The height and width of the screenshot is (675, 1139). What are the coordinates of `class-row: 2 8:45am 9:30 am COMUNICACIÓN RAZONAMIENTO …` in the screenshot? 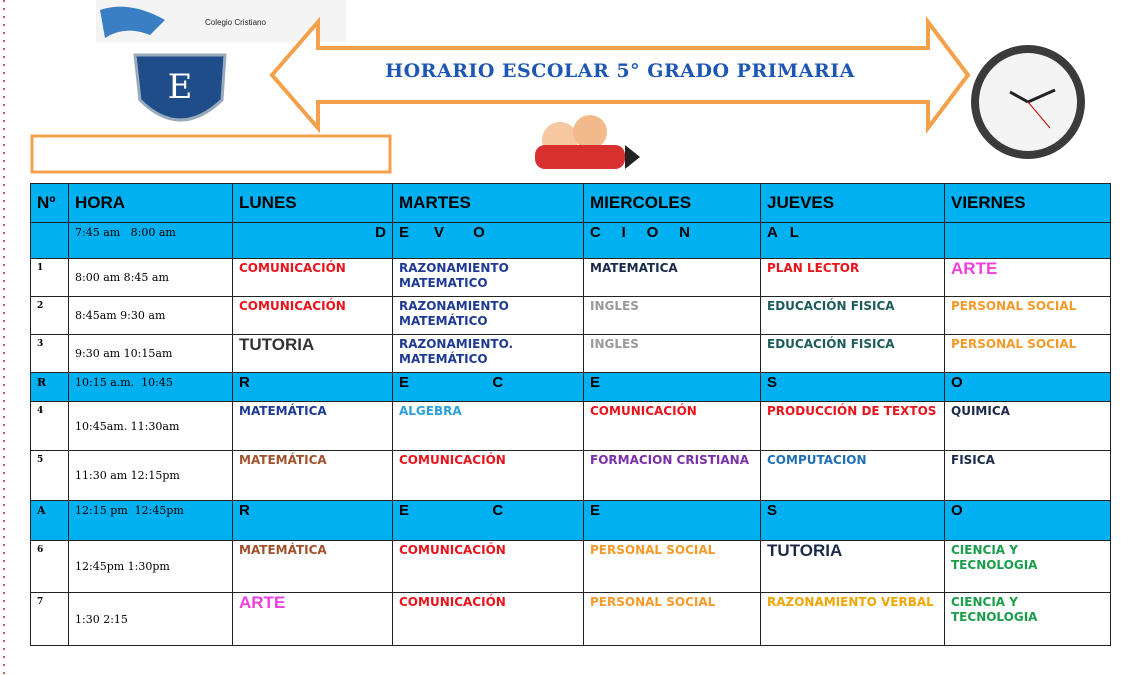 It's located at (570, 315).